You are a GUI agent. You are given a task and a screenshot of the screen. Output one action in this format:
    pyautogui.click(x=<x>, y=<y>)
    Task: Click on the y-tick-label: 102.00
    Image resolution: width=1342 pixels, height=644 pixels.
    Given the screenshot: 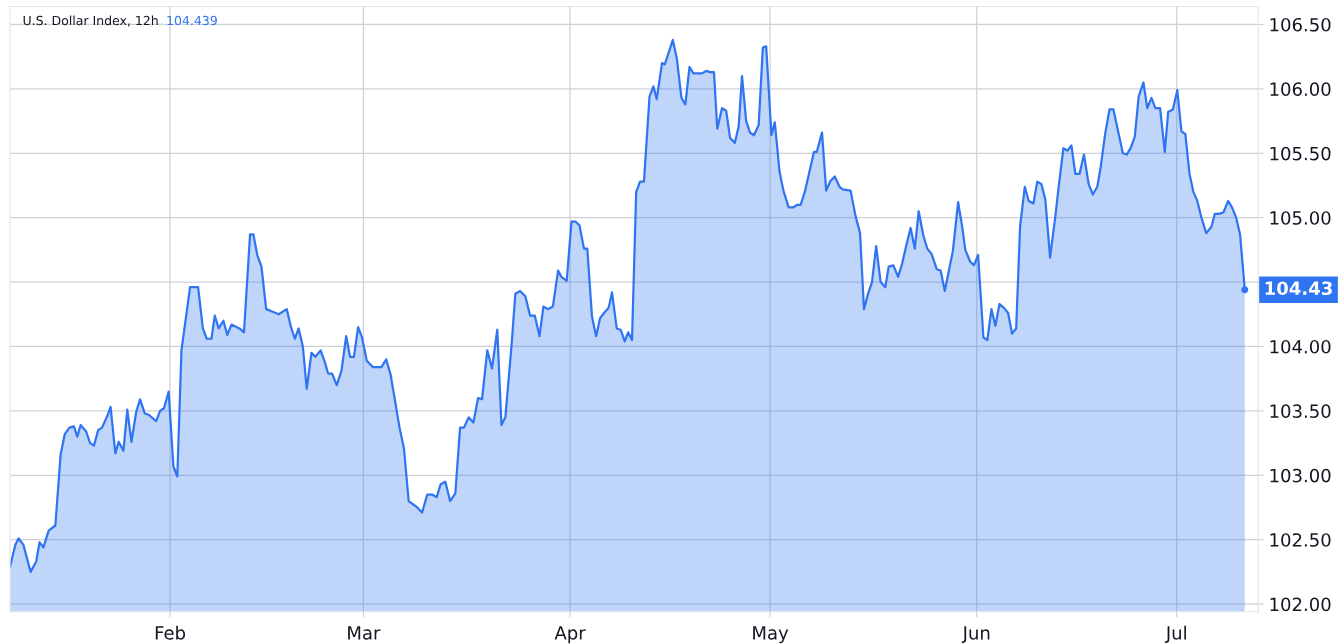 What is the action you would take?
    pyautogui.click(x=1300, y=604)
    